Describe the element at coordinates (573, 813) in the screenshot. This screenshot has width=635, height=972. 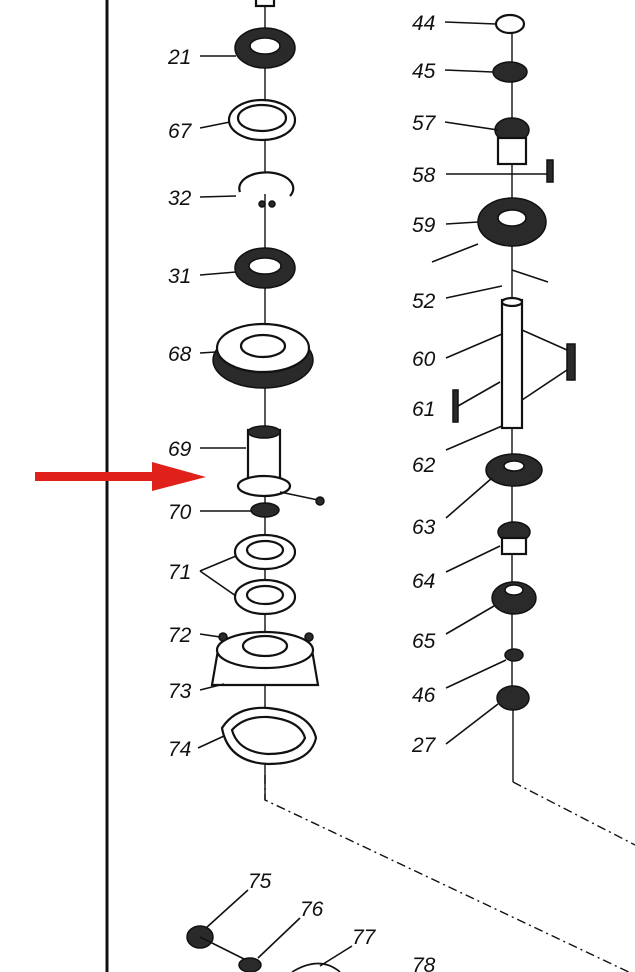
I see `chain-line-right` at that location.